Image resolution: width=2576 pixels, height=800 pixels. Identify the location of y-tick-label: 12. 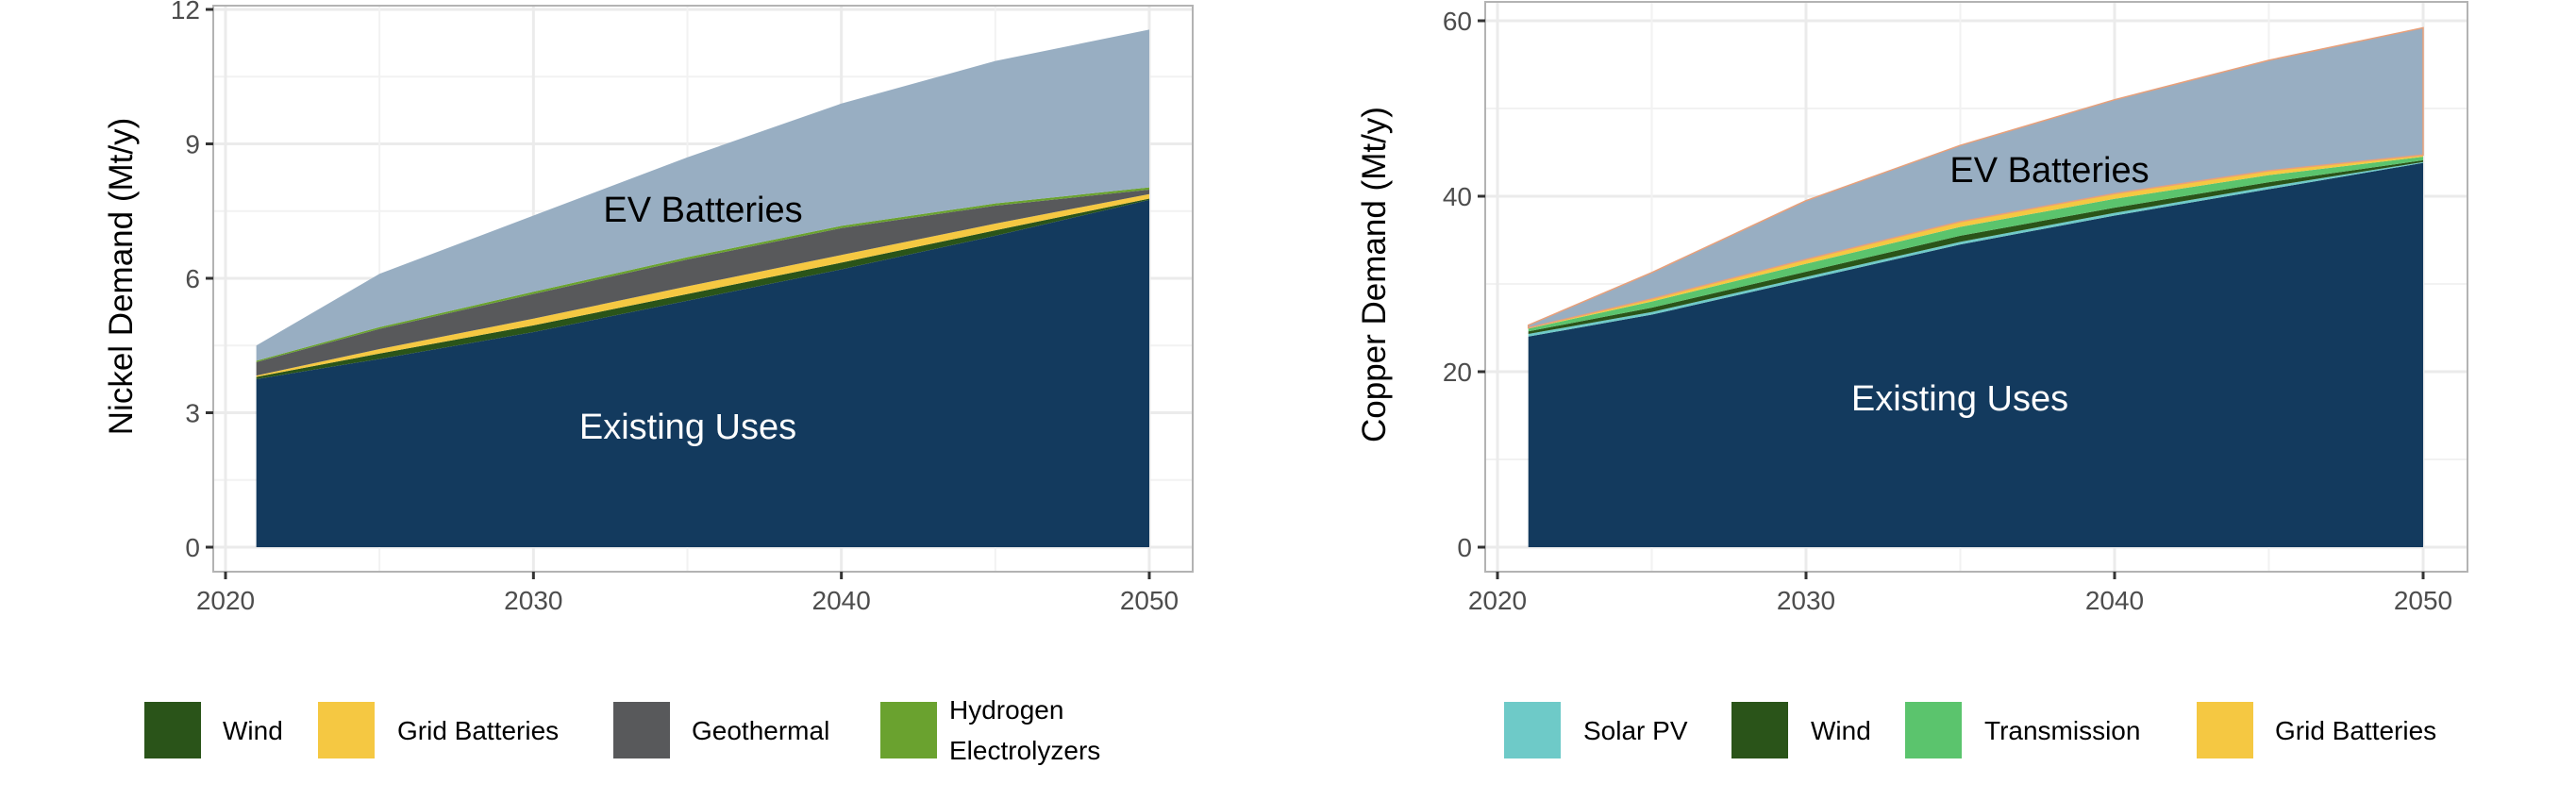
(185, 12).